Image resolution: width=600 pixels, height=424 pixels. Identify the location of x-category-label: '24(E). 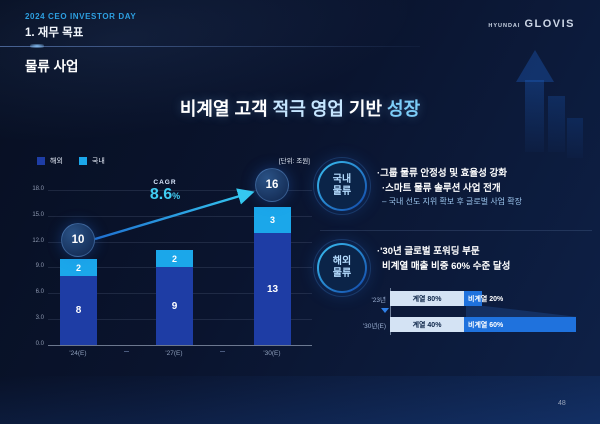
(78, 353).